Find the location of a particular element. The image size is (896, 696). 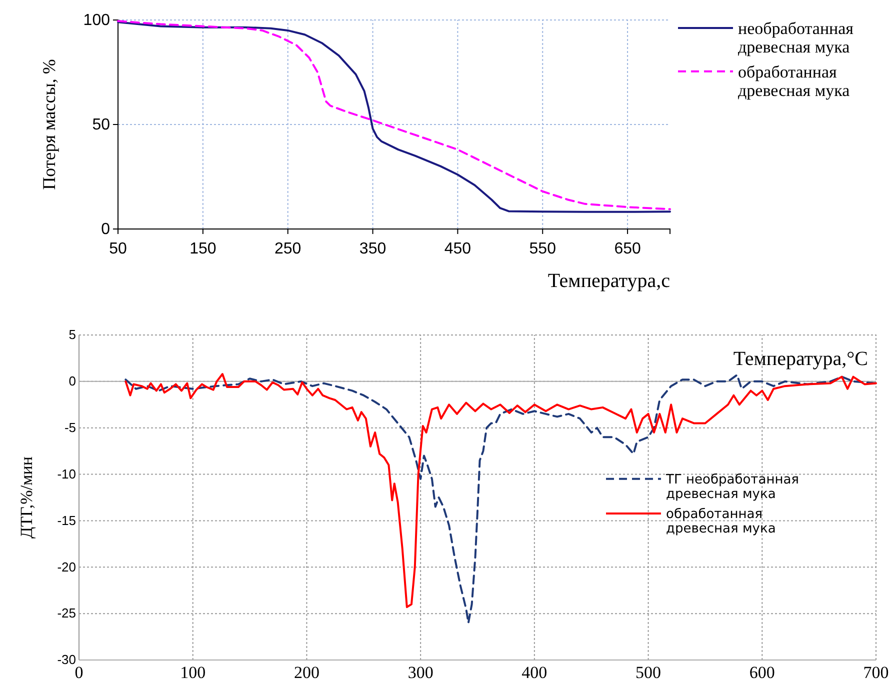

x-tick-label: 400 is located at coordinates (535, 672).